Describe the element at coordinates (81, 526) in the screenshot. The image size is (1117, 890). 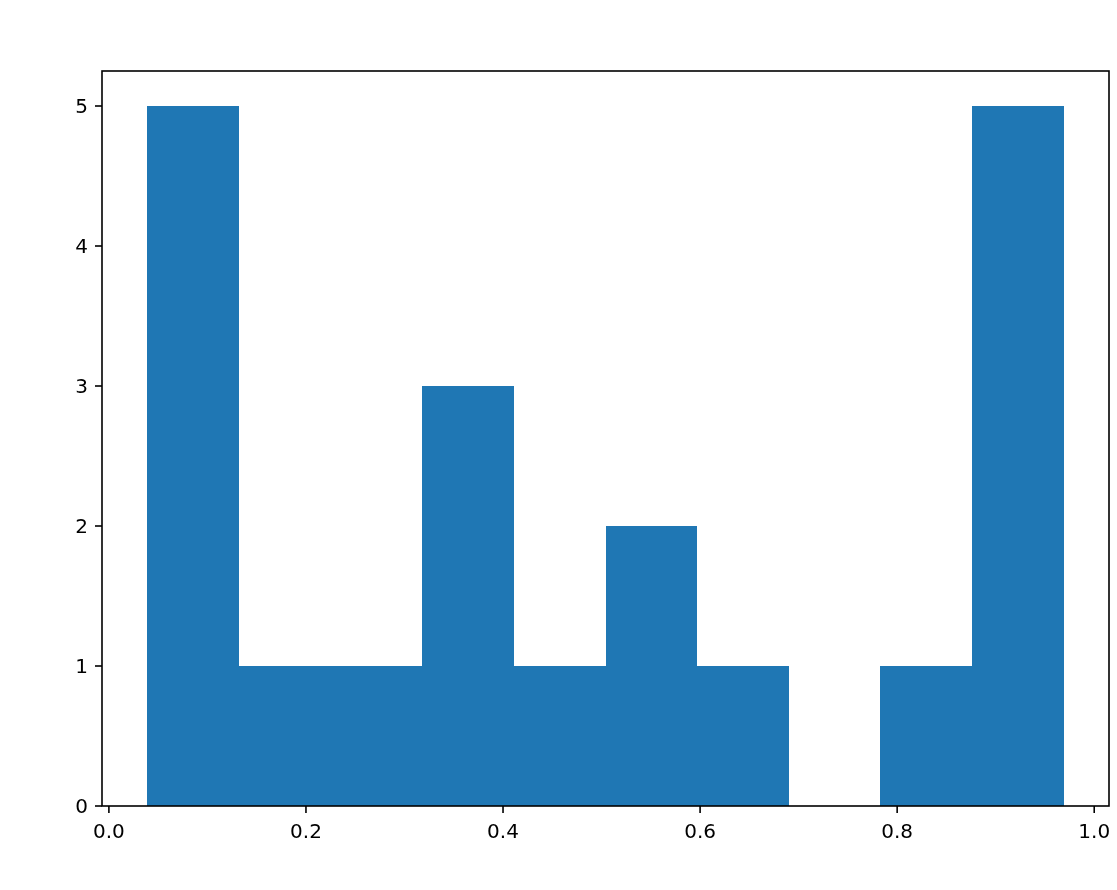
I see `y-tick-label: 2` at that location.